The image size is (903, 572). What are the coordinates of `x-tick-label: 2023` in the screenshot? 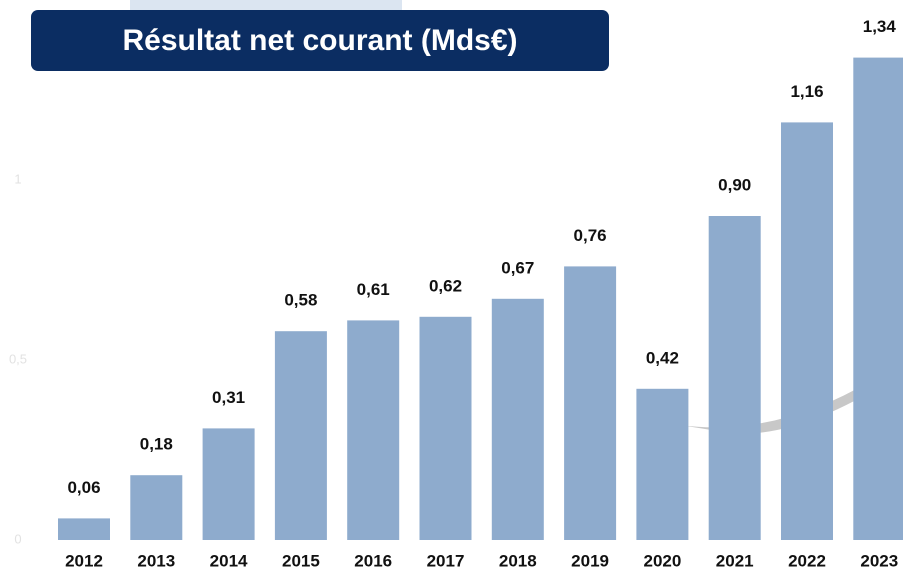 It's located at (879, 560).